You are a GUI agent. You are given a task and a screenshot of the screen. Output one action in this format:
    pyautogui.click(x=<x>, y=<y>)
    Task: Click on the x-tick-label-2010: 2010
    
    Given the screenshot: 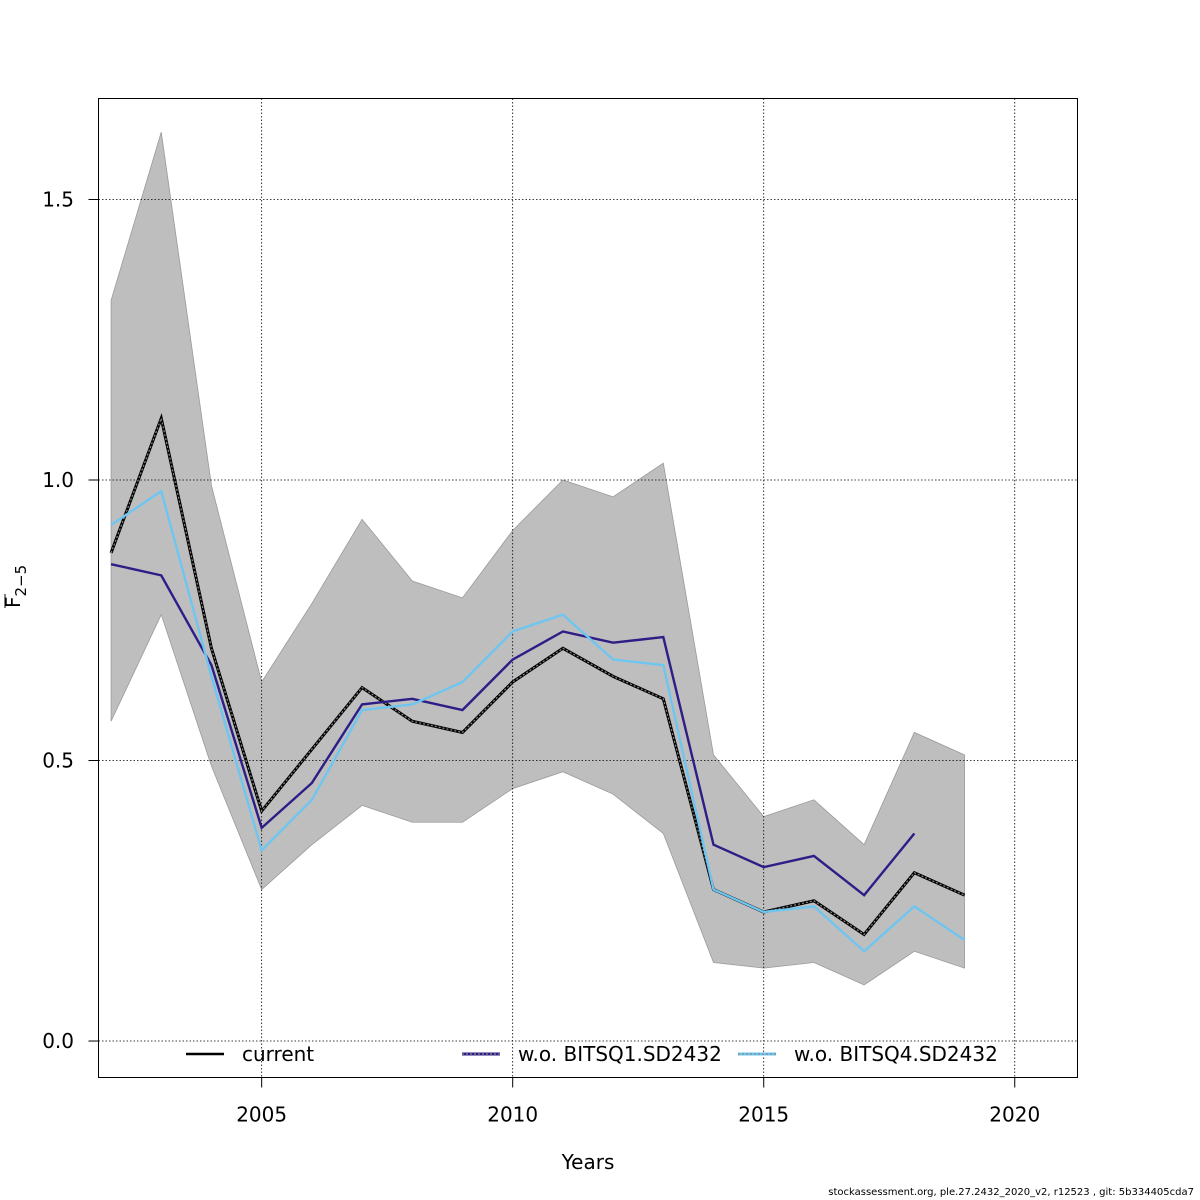 What is the action you would take?
    pyautogui.click(x=512, y=1115)
    